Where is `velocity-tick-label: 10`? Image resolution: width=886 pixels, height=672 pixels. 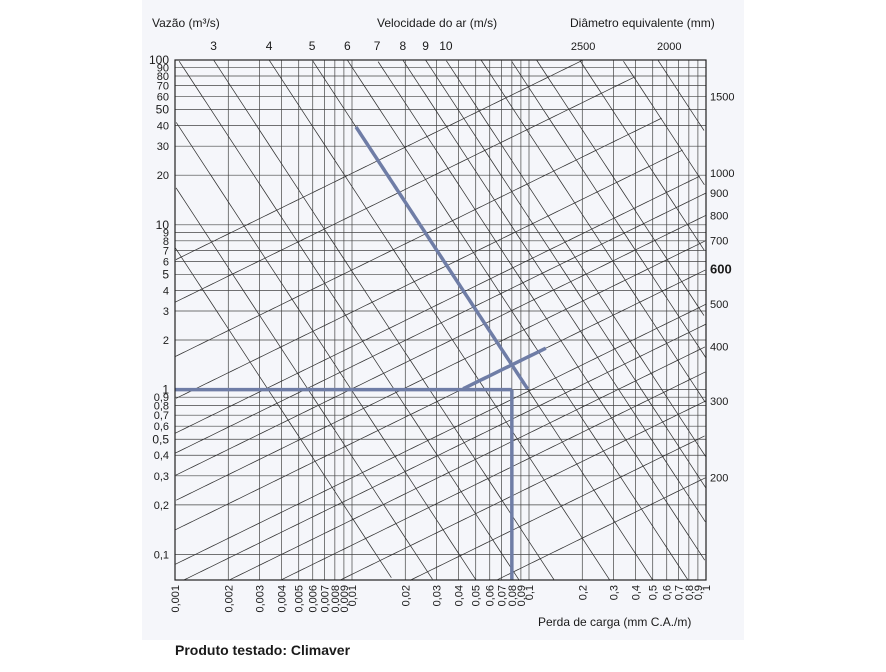 velocity-tick-label: 10 is located at coordinates (446, 46).